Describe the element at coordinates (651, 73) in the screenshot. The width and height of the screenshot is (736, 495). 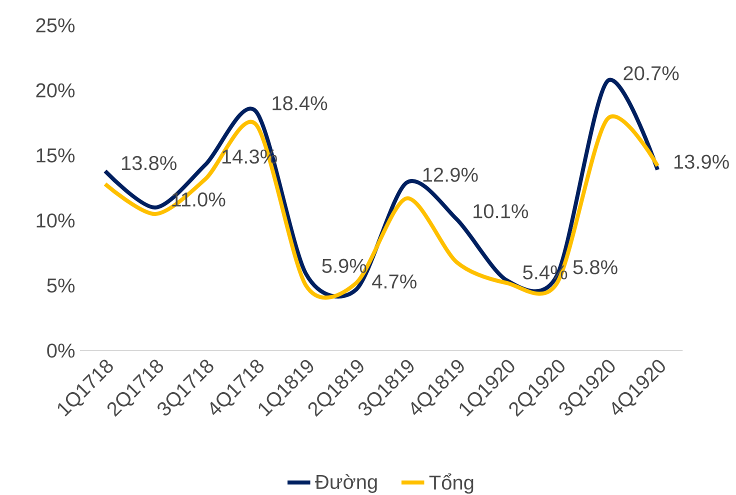
I see `data-label: 20.7%` at that location.